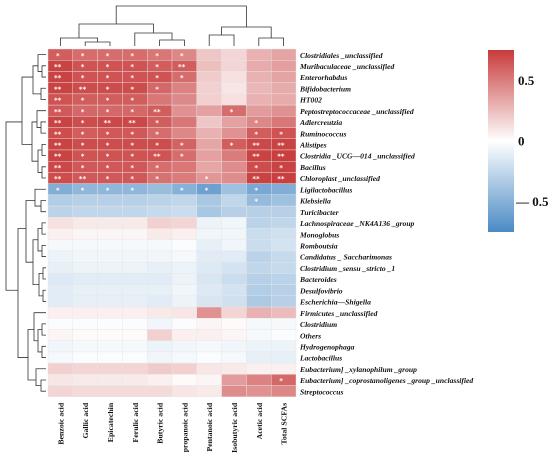  What do you see at coordinates (321, 391) in the screenshot?
I see `row-label: Streptococcus` at bounding box center [321, 391].